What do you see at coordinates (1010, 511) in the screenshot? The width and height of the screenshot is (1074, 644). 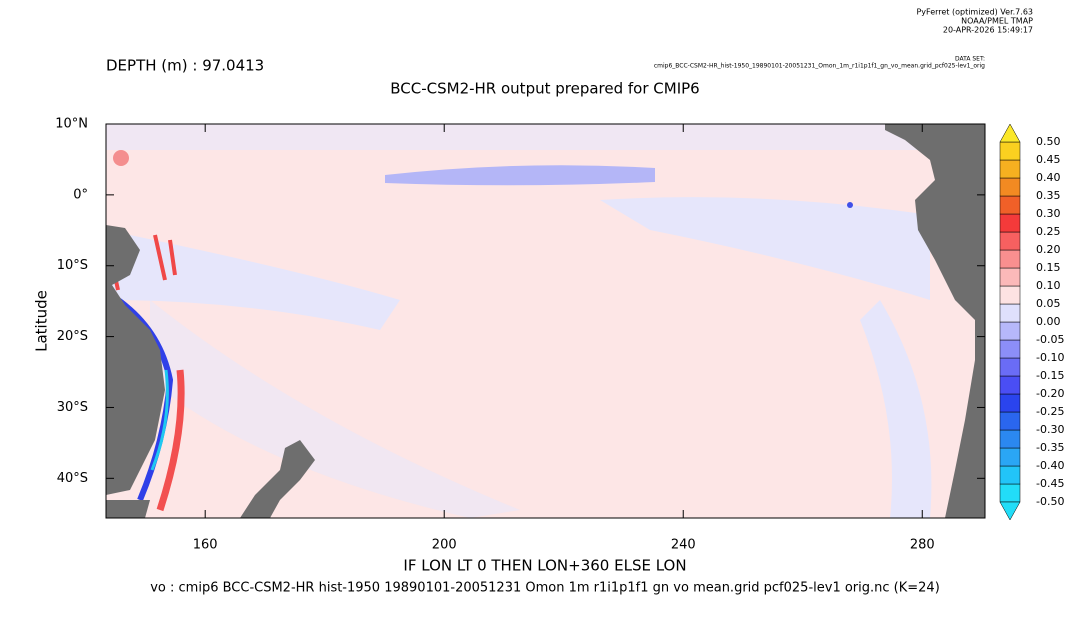 I see `colorbar-low` at bounding box center [1010, 511].